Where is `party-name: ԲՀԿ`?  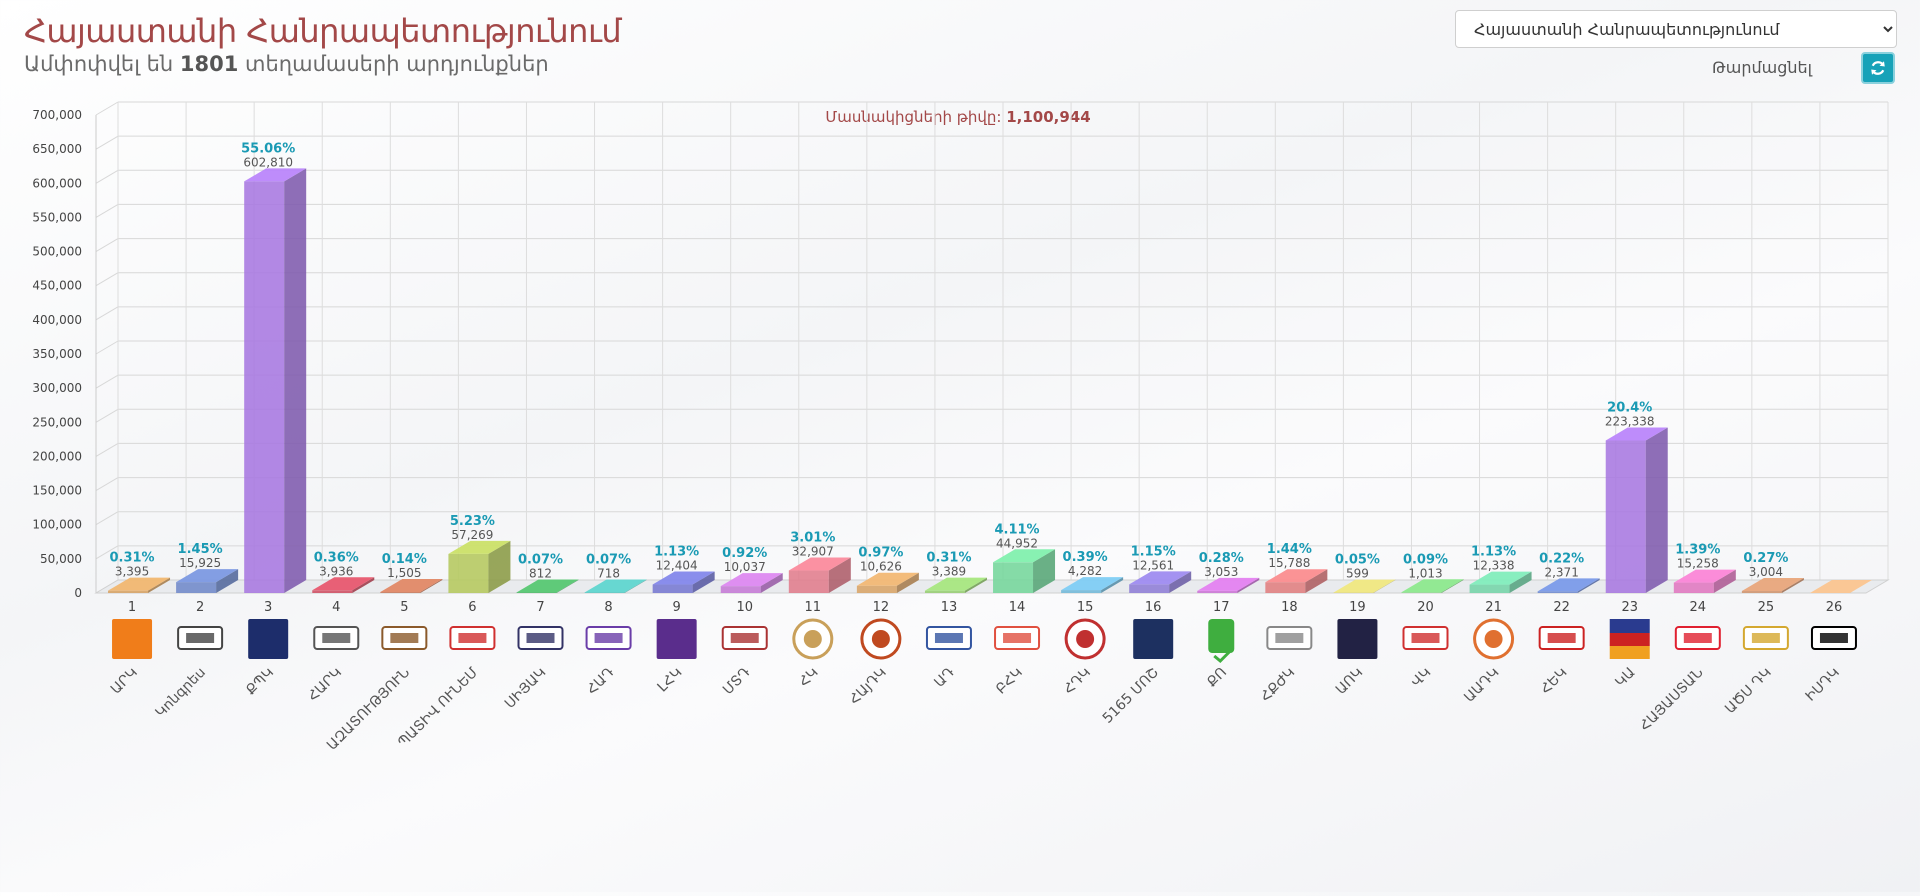 party-name: ԲՀԿ is located at coordinates (1009, 681).